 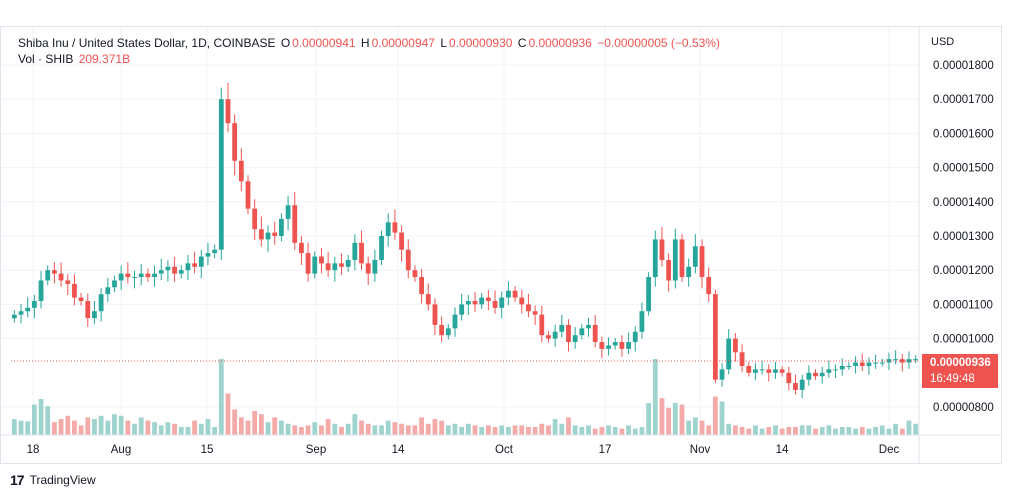 What do you see at coordinates (942, 42) in the screenshot?
I see `price-scale-currency: USD` at bounding box center [942, 42].